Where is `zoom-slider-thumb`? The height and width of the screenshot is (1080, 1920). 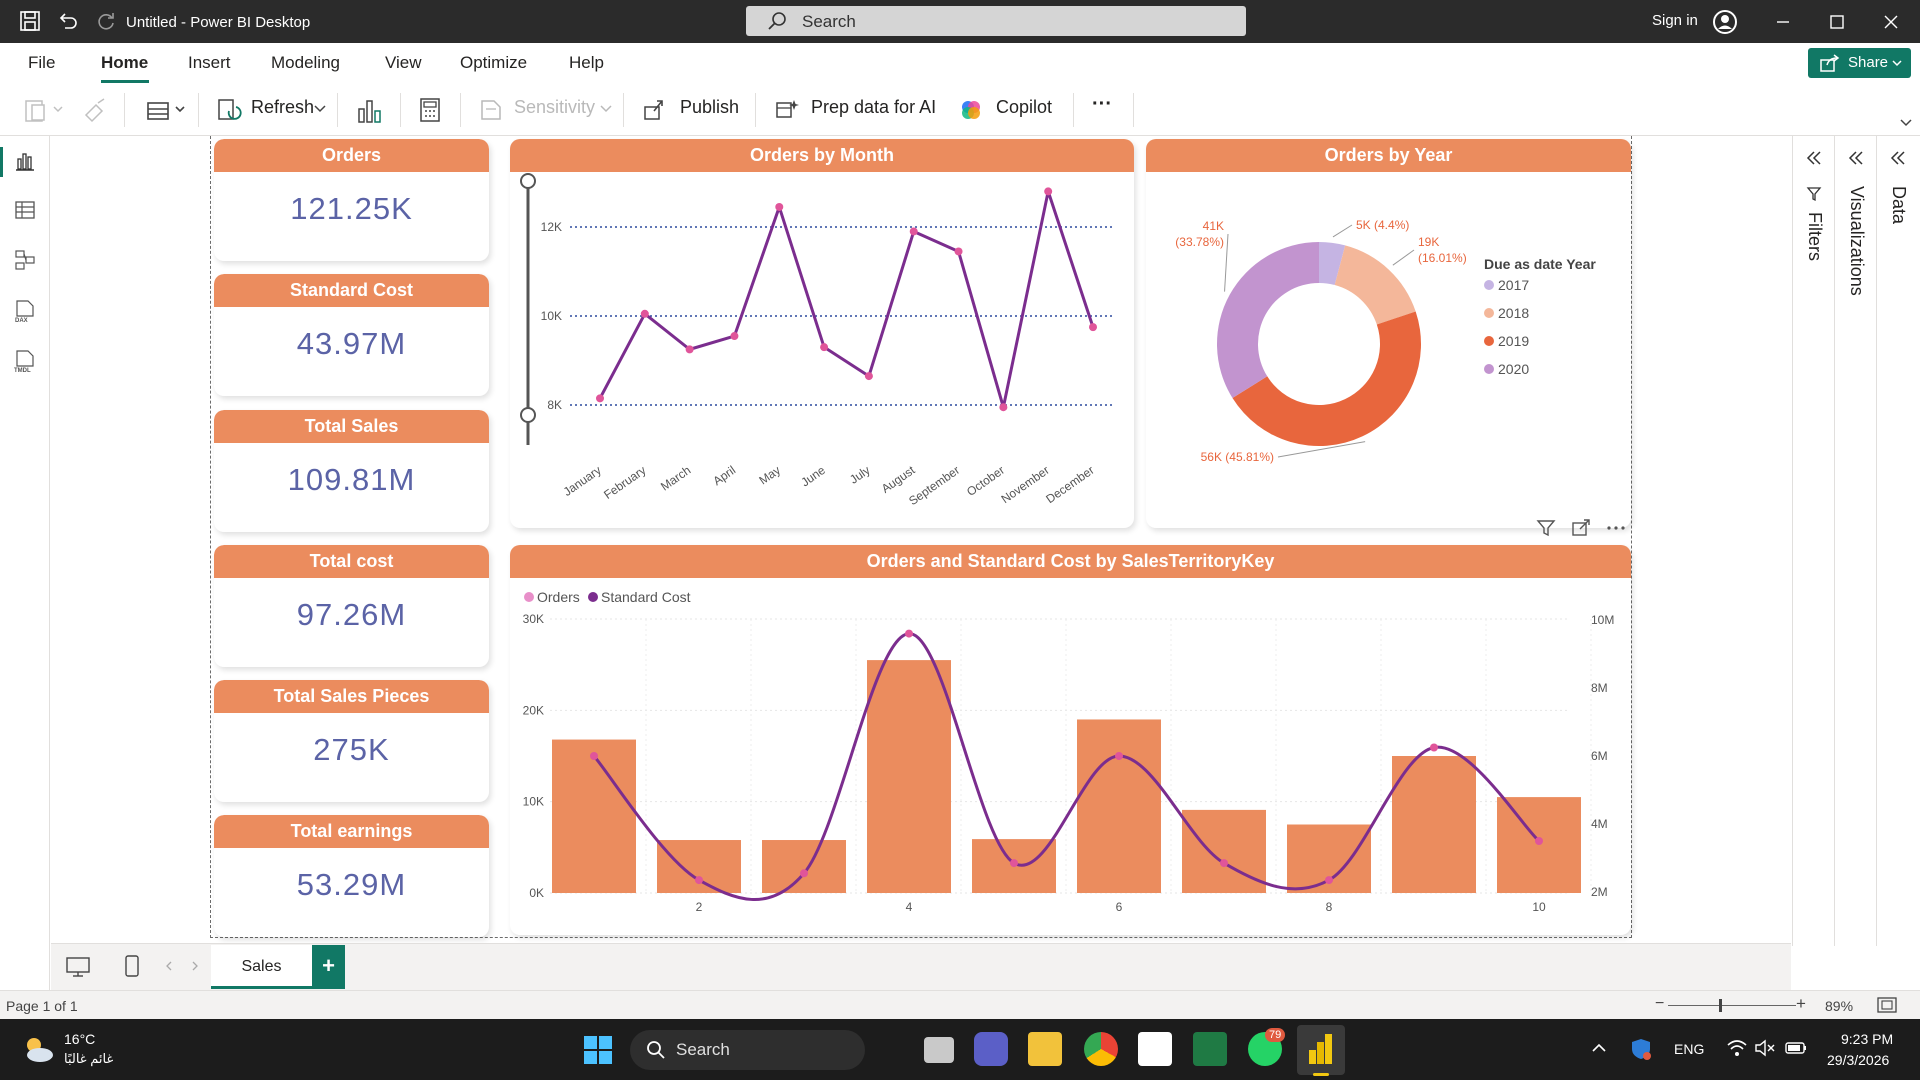
zoom-slider-thumb is located at coordinates (1720, 1005).